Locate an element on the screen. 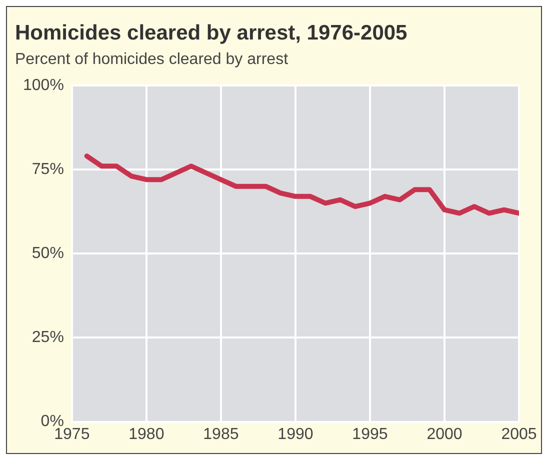 The width and height of the screenshot is (548, 460). x-tick-label: 1990 is located at coordinates (296, 434).